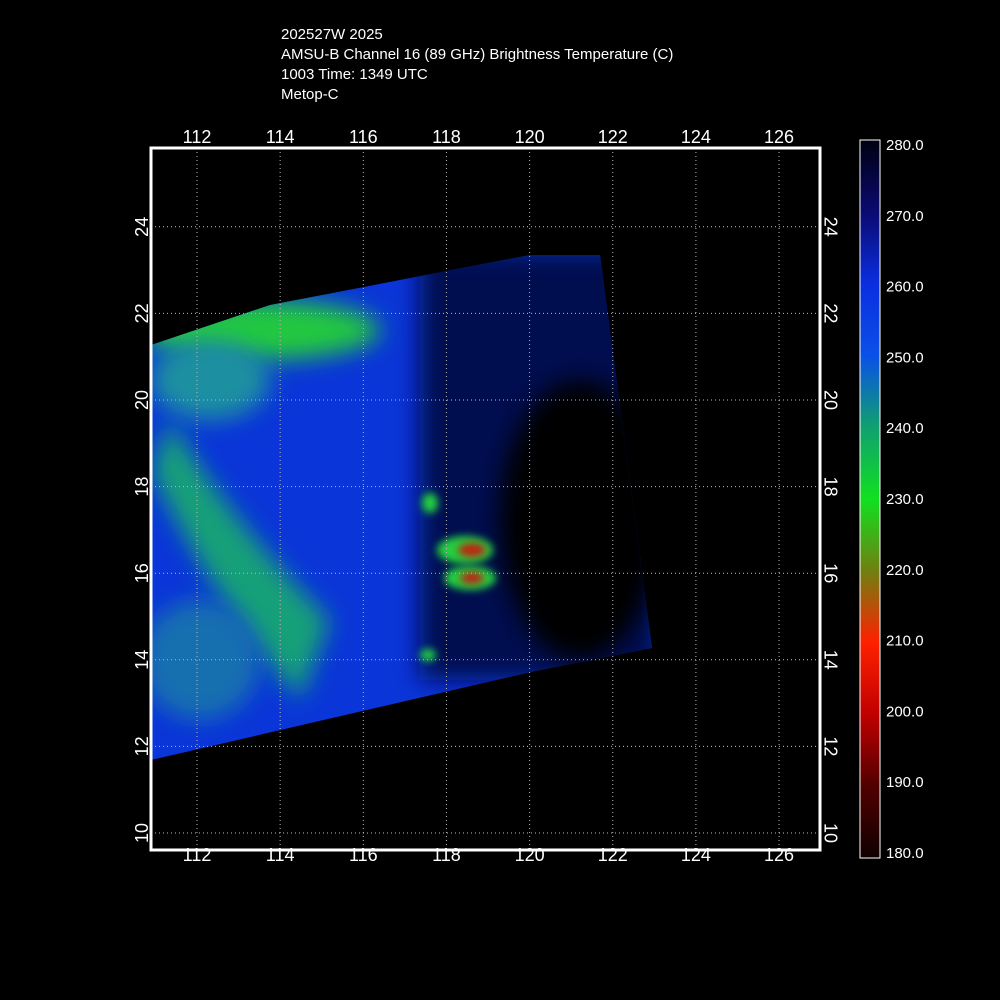  Describe the element at coordinates (905, 287) in the screenshot. I see `colorbar-label: 260.0` at that location.